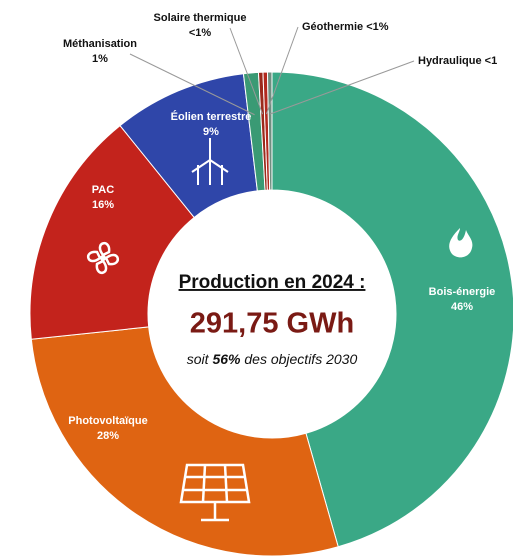 The height and width of the screenshot is (556, 513). What do you see at coordinates (491, 61) in the screenshot?
I see `slice-value-label: <1` at bounding box center [491, 61].